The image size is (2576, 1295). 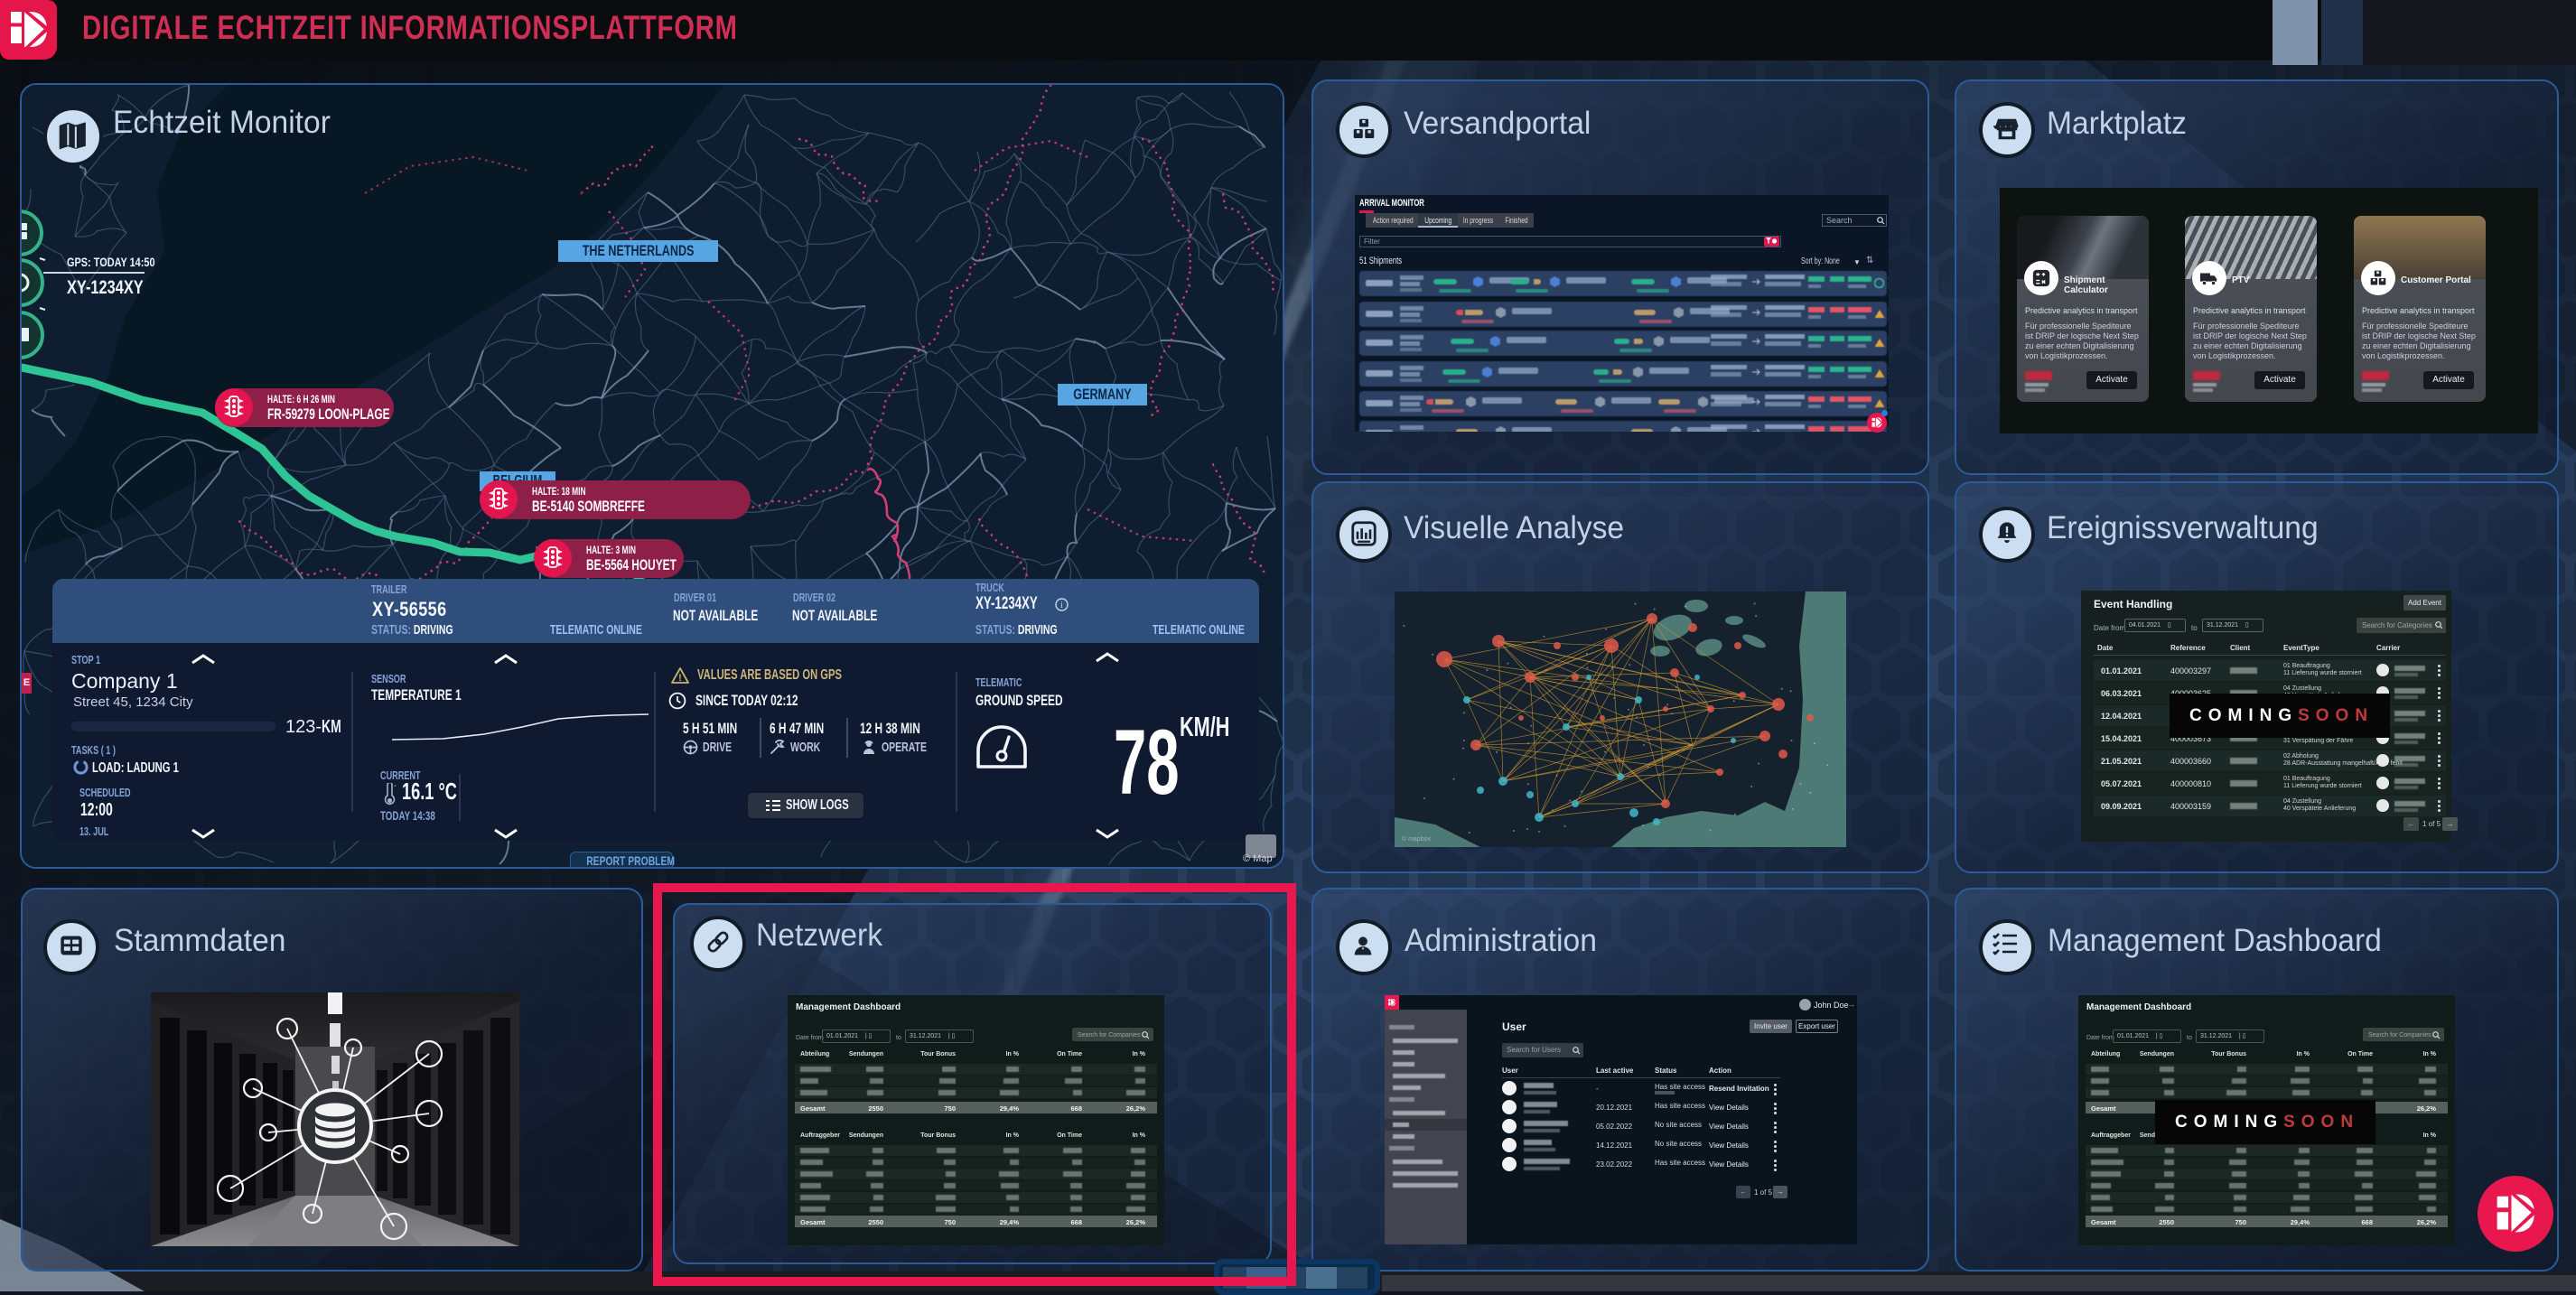 I want to click on svg-text: i, so click(x=1061, y=605).